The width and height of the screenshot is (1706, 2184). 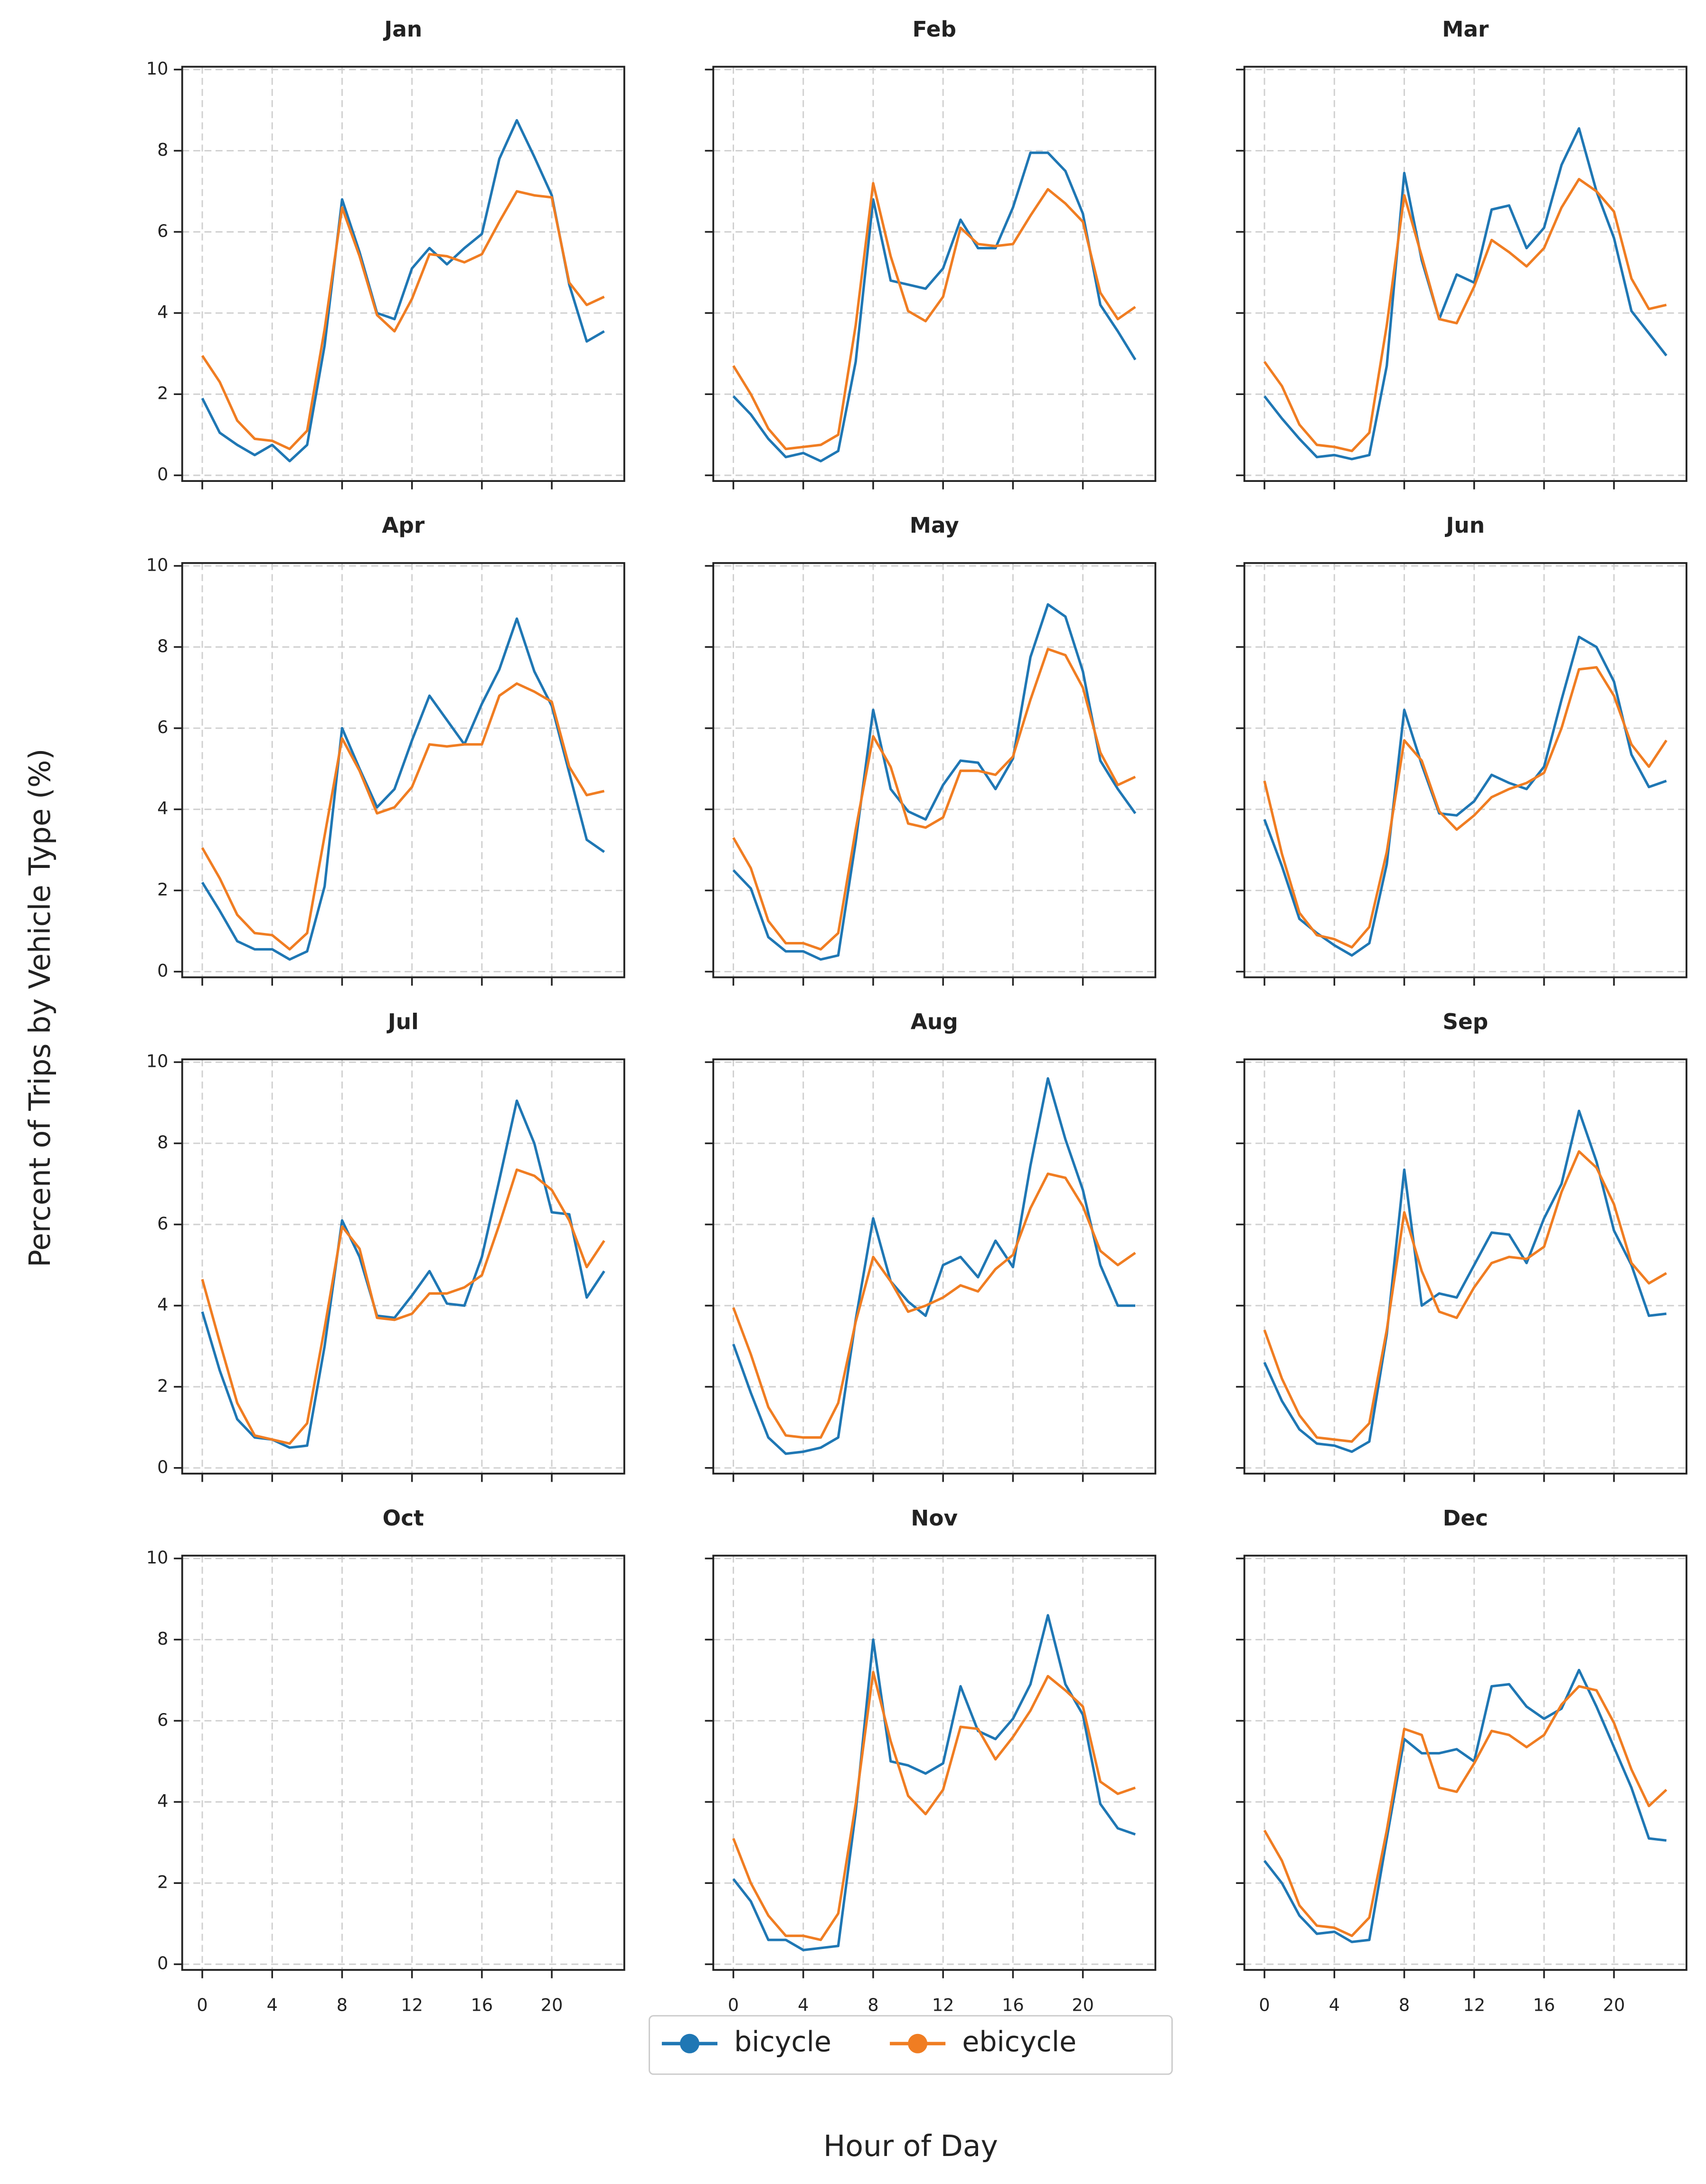 What do you see at coordinates (402, 1022) in the screenshot?
I see `subplot-title: Jul` at bounding box center [402, 1022].